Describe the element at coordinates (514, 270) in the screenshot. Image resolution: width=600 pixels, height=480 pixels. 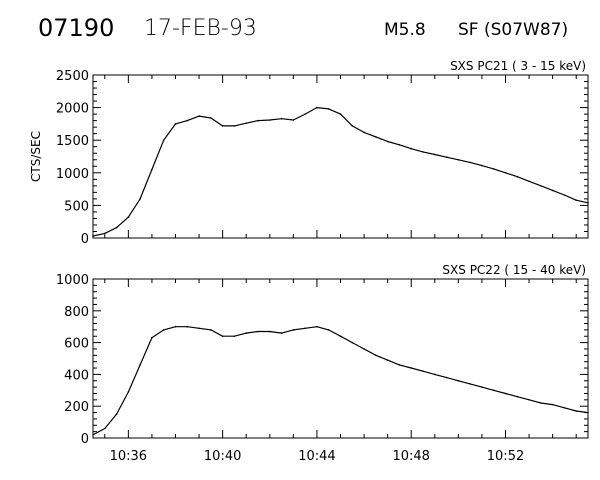
I see `panel-title: SXS PC22 ( 15 - 40 keV)` at that location.